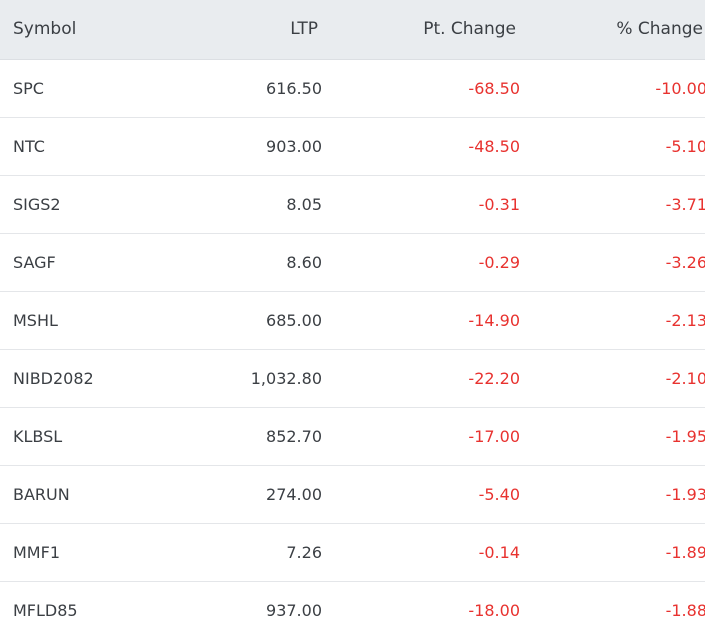 The image size is (705, 639). Describe the element at coordinates (41, 494) in the screenshot. I see `symbol-cell: BARUN` at that location.